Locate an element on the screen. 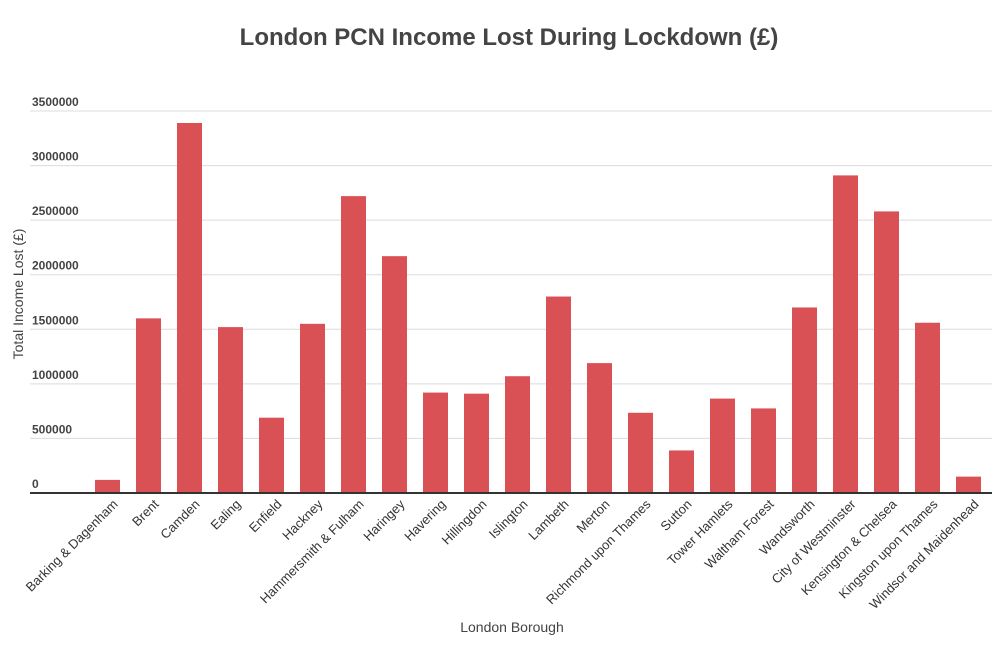  y-tick-label: 0 is located at coordinates (35, 484).